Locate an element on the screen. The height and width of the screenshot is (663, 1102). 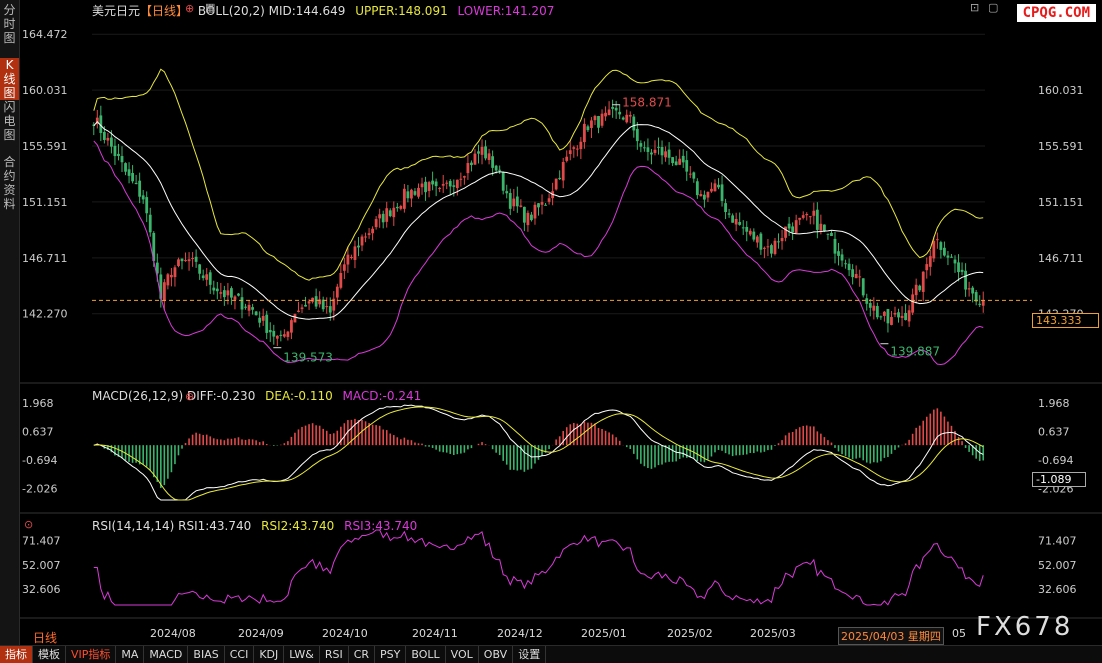
add-macd-icon: ⊕ is located at coordinates (190, 396).